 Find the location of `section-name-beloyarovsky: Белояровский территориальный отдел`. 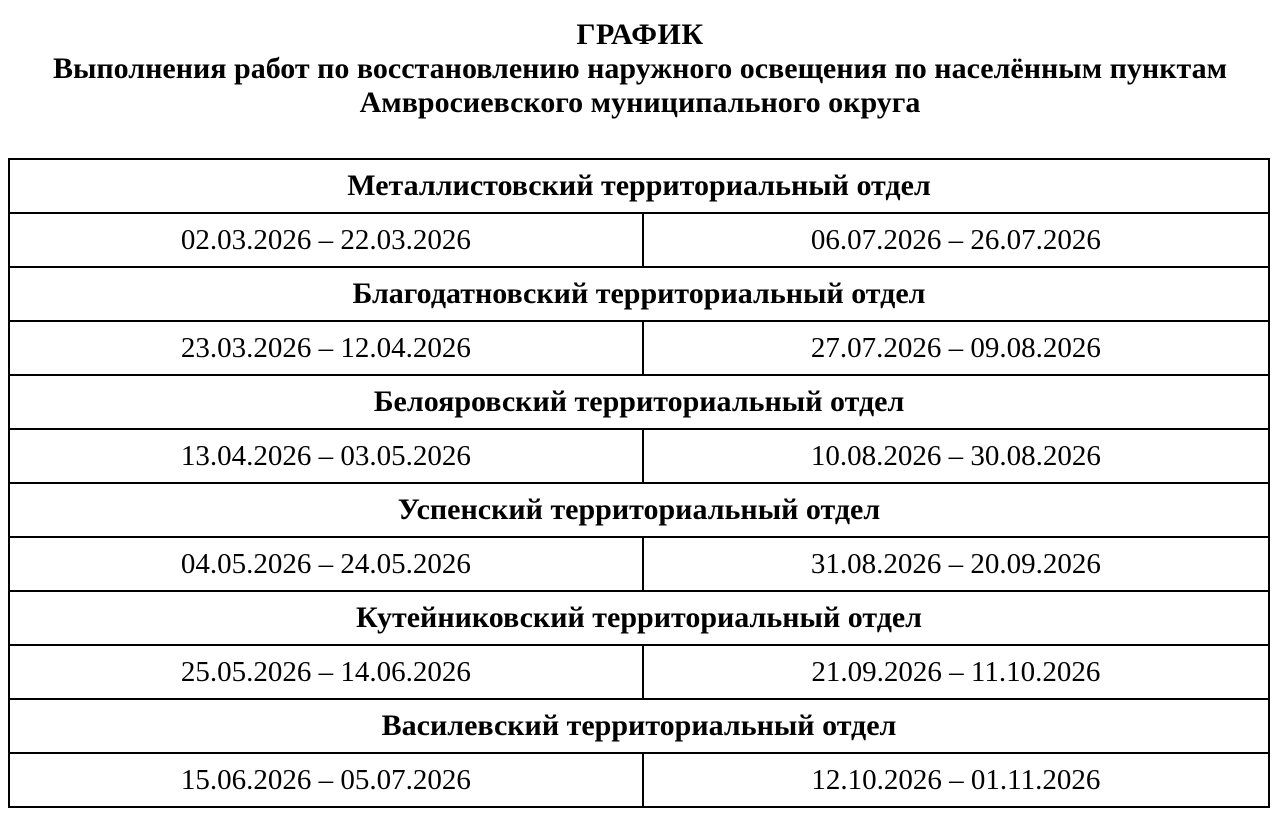

section-name-beloyarovsky: Белояровский территориальный отдел is located at coordinates (639, 402).